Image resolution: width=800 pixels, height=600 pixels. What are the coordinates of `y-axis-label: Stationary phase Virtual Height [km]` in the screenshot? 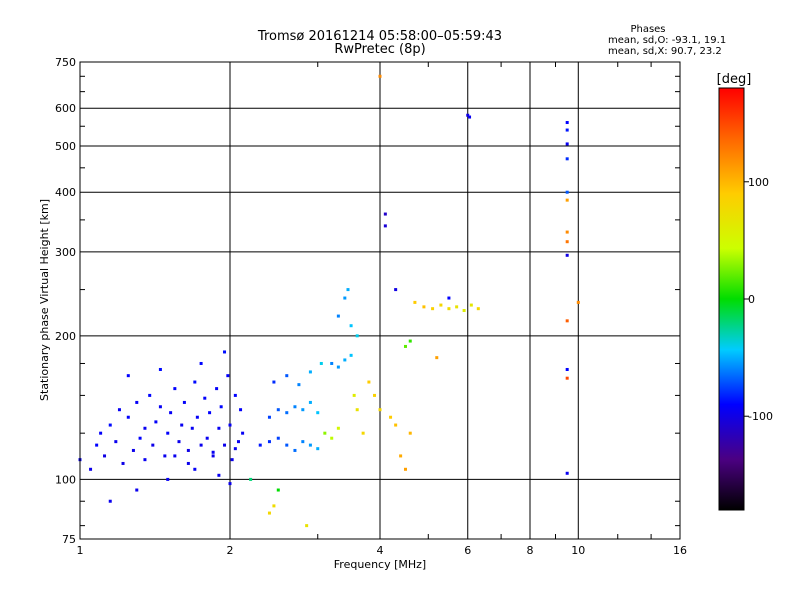 It's located at (44, 300).